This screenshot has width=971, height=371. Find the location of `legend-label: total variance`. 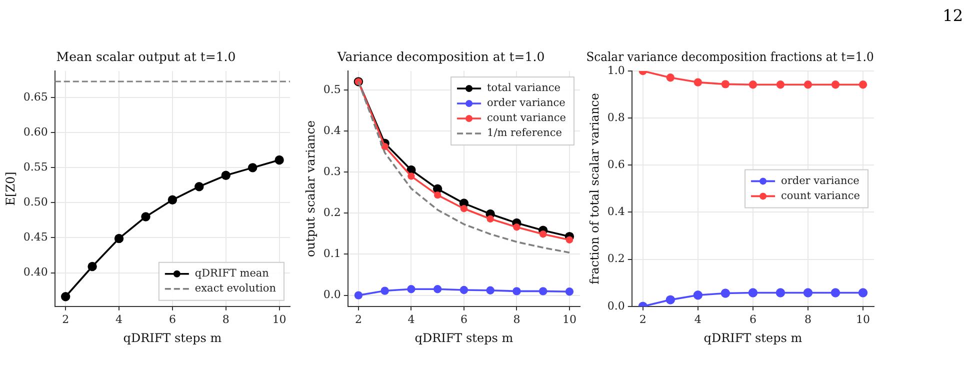

legend-label: total variance is located at coordinates (523, 88).